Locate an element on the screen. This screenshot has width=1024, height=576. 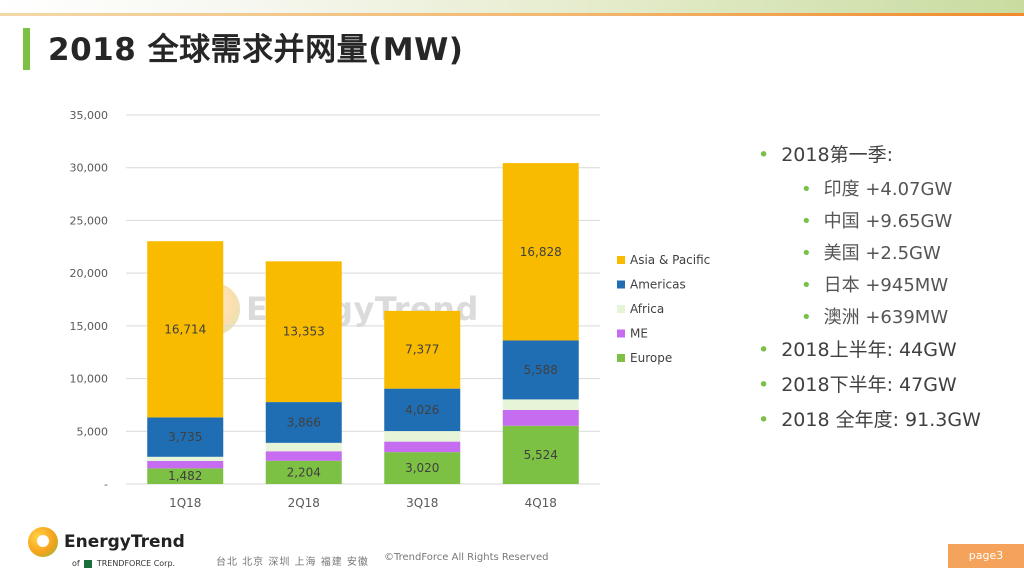
data-label: 2,204 is located at coordinates (304, 472).